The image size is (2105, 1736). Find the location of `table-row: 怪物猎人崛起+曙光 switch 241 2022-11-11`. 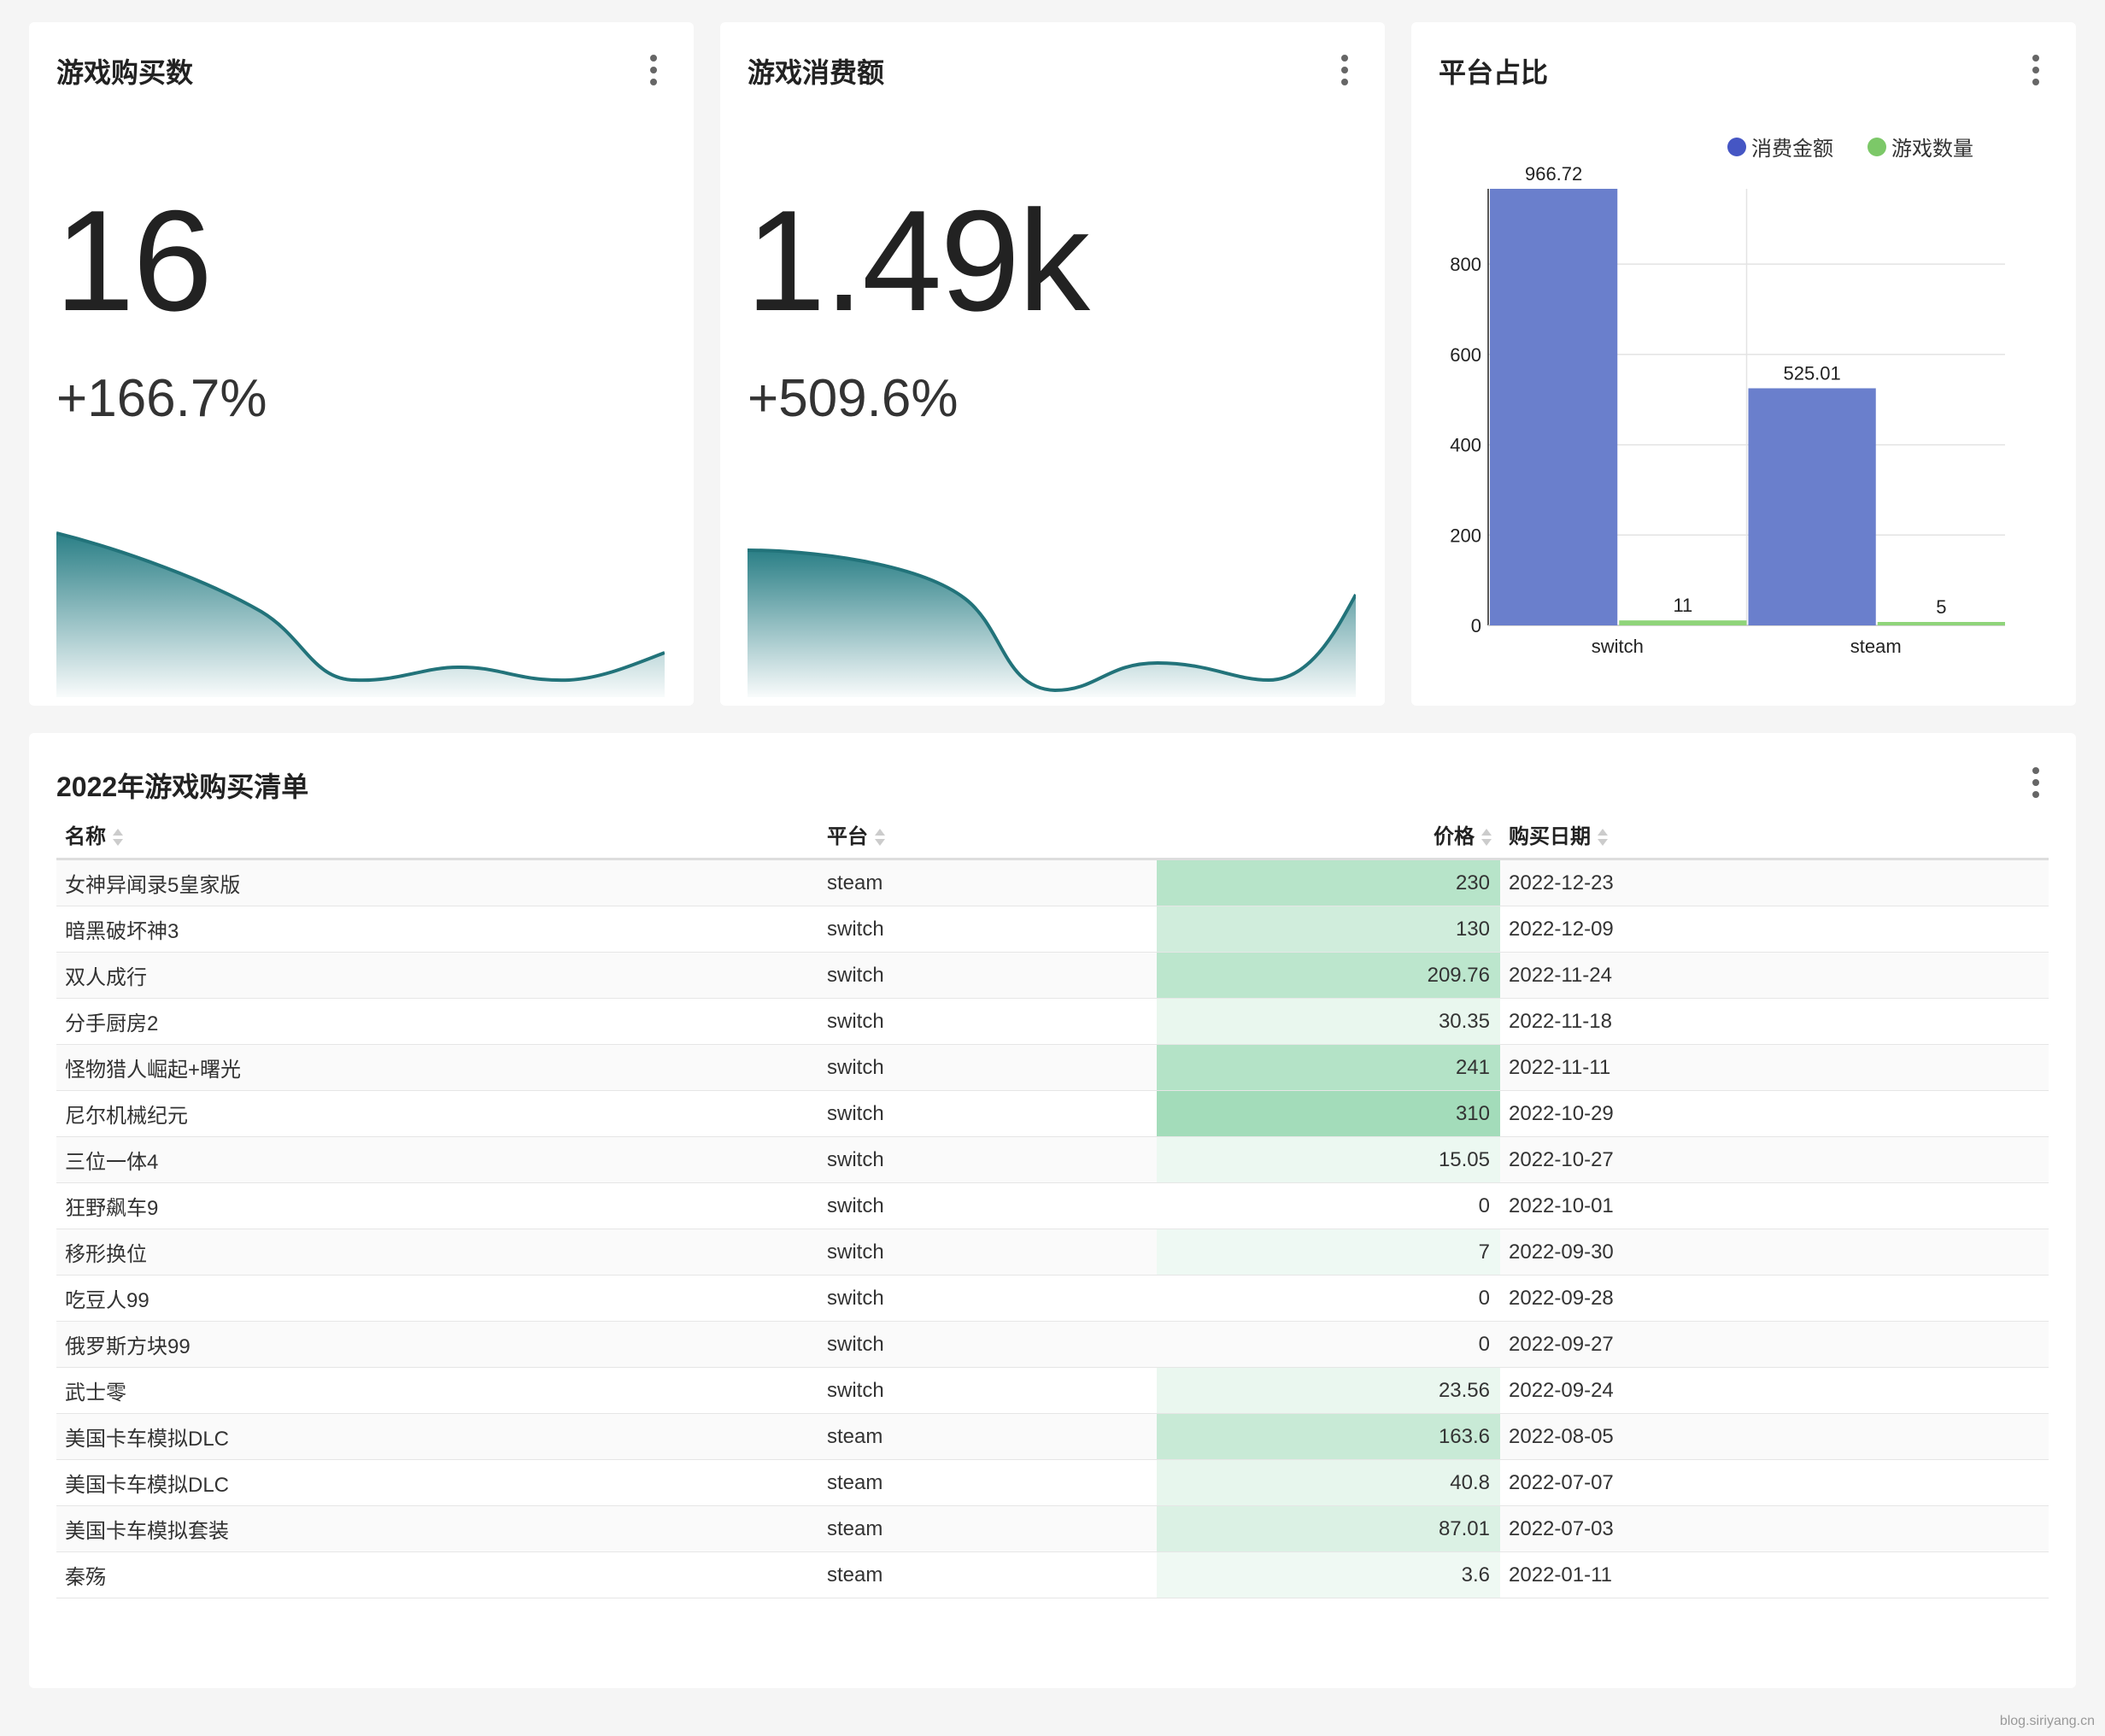

table-row: 怪物猎人崛起+曙光 switch 241 2022-11-11 is located at coordinates (1052, 1067).